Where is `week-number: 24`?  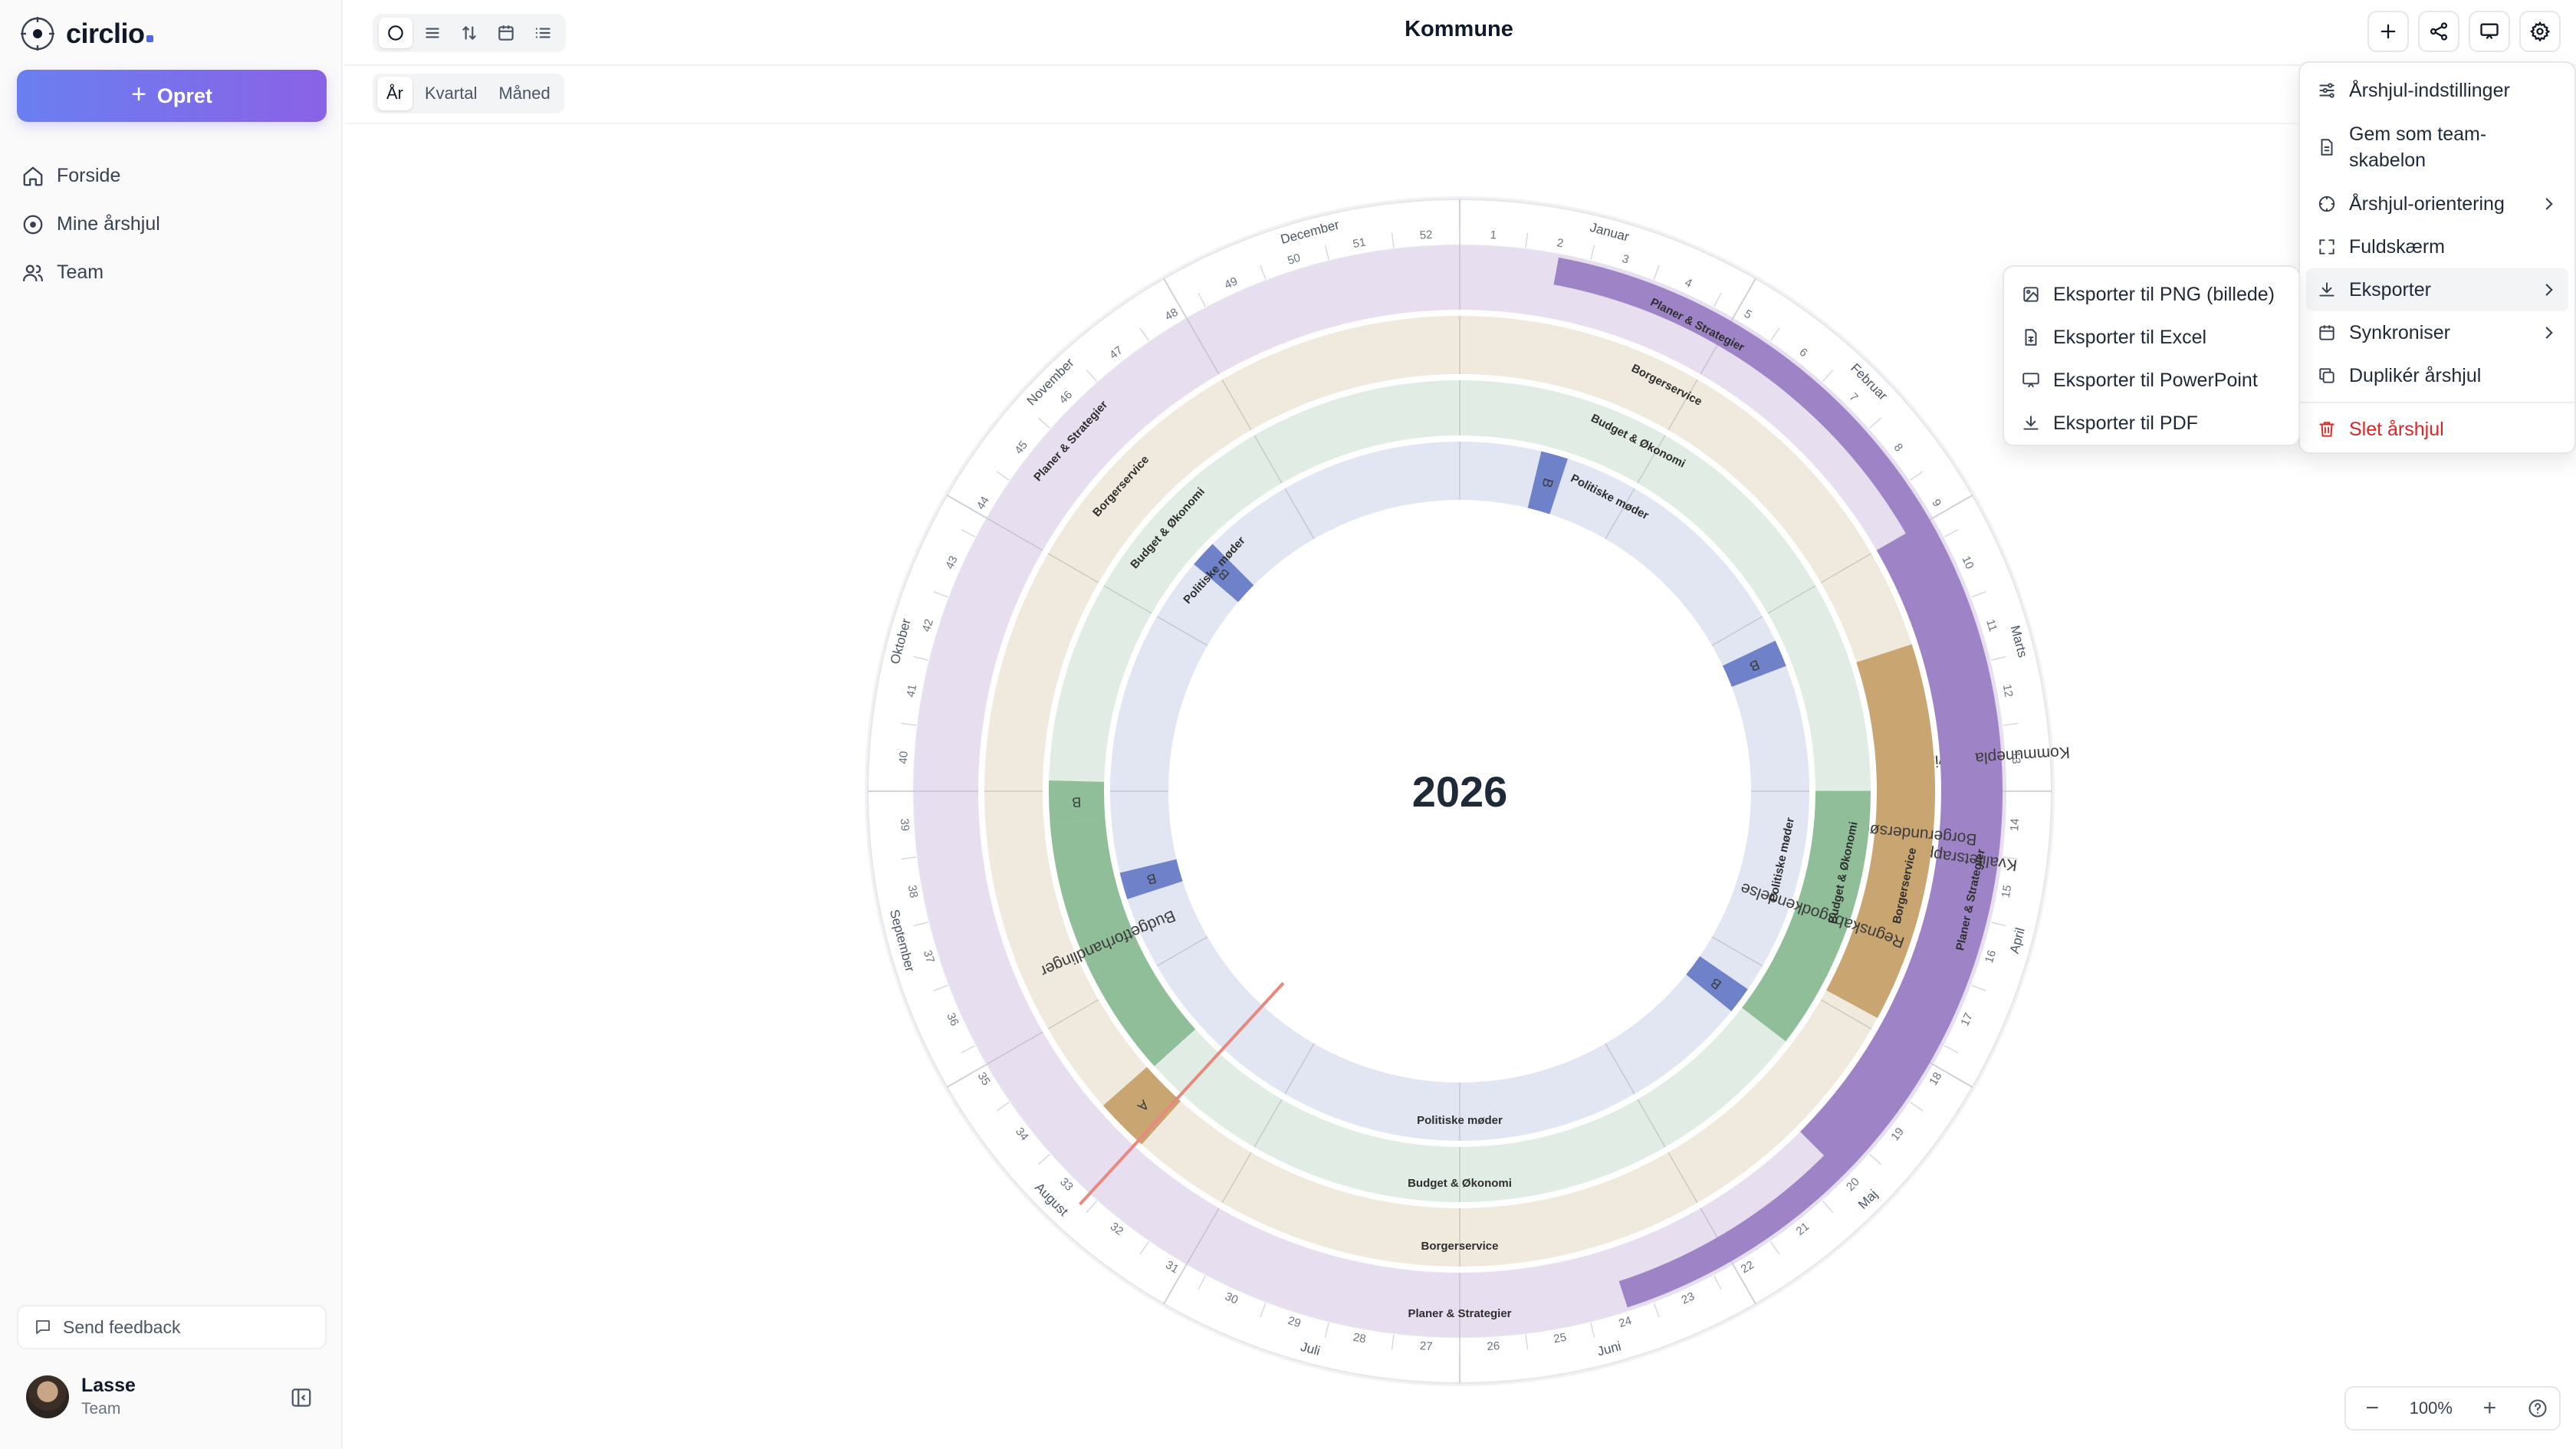
week-number: 24 is located at coordinates (1625, 1322).